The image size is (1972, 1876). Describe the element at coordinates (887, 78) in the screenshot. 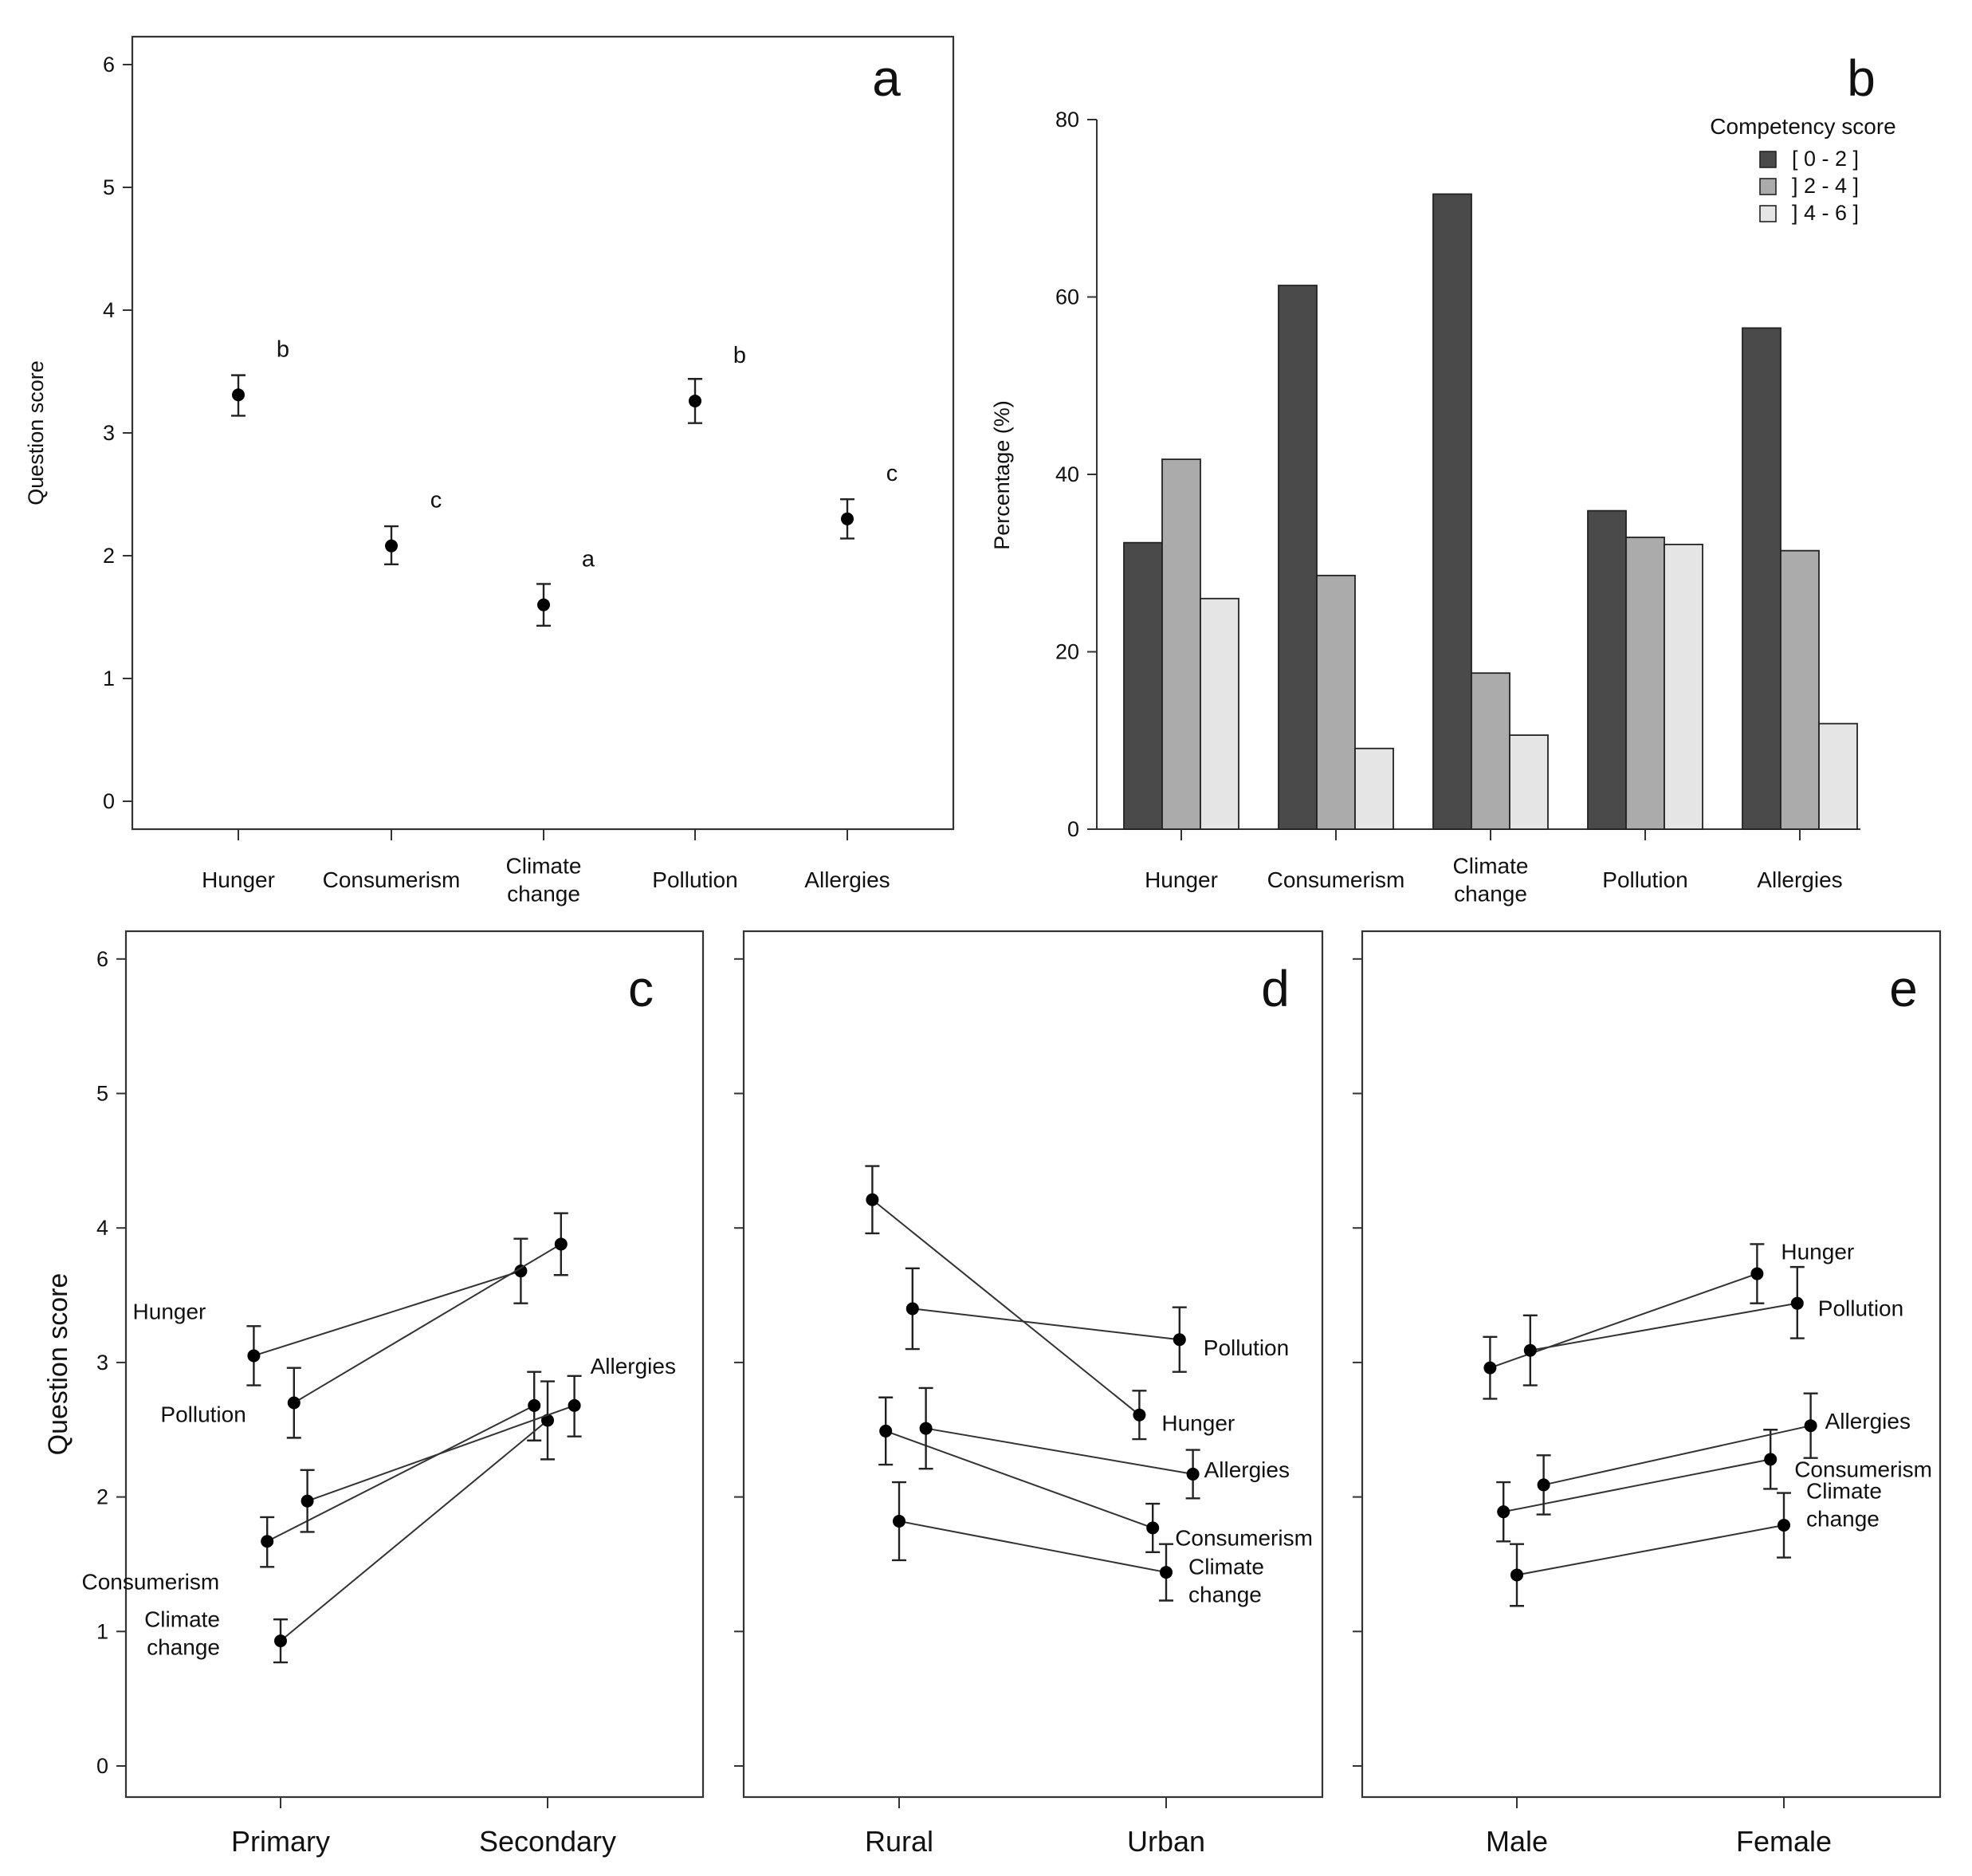

I see `panel-letter: a` at that location.